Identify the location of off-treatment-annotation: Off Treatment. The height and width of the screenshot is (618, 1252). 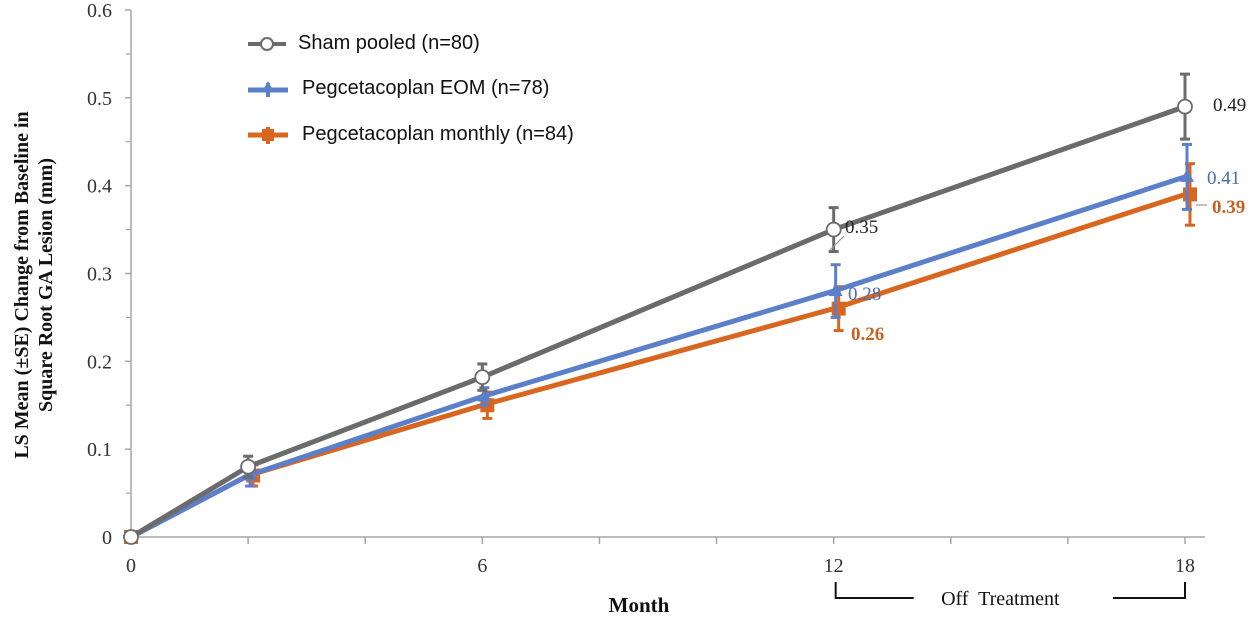
(1010, 596).